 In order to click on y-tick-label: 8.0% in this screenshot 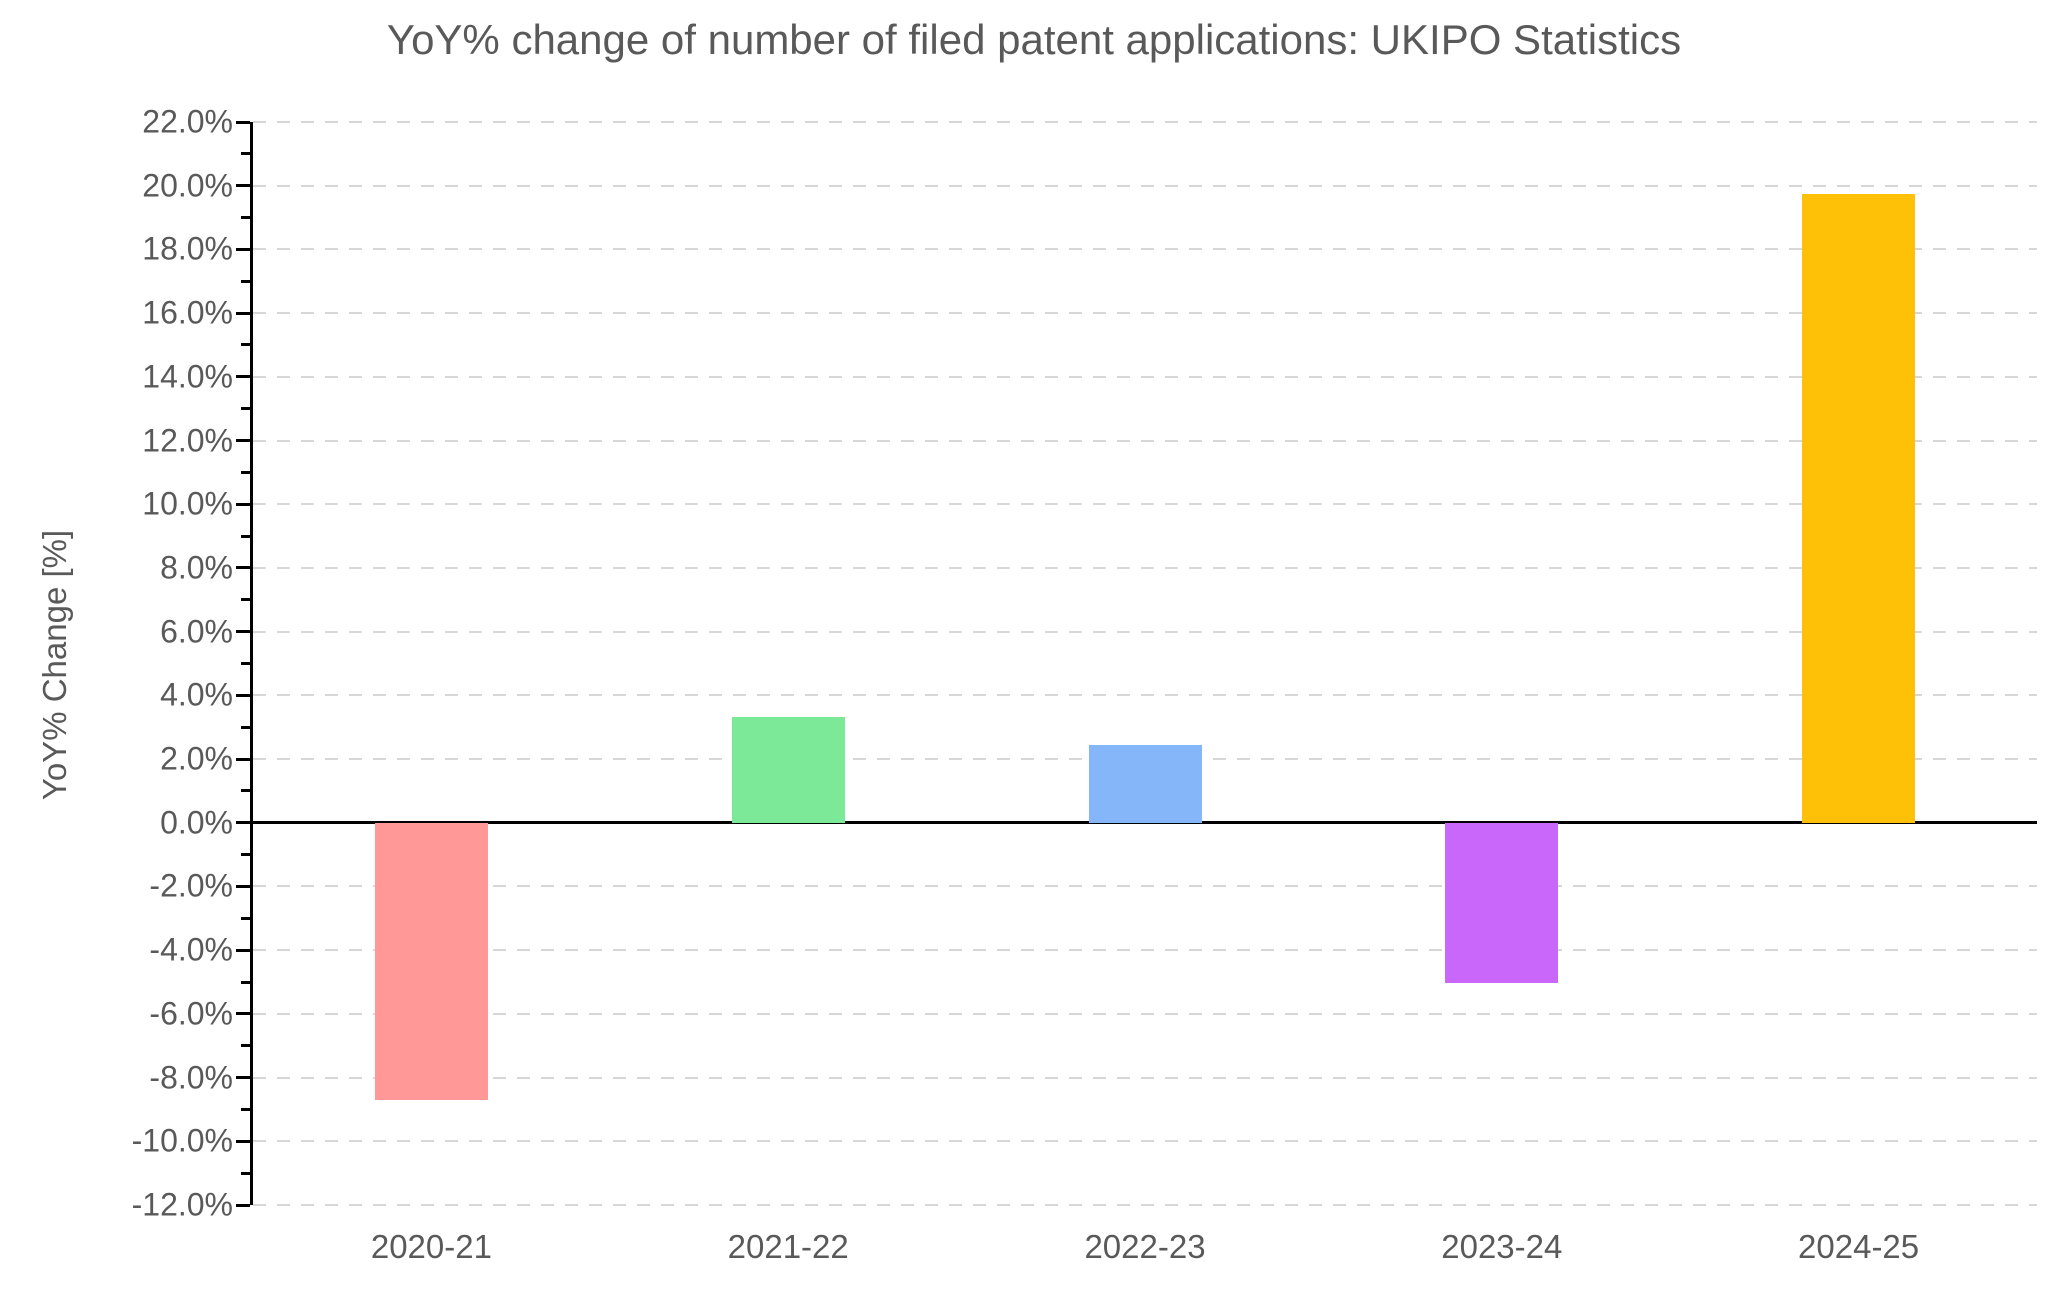, I will do `click(196, 567)`.